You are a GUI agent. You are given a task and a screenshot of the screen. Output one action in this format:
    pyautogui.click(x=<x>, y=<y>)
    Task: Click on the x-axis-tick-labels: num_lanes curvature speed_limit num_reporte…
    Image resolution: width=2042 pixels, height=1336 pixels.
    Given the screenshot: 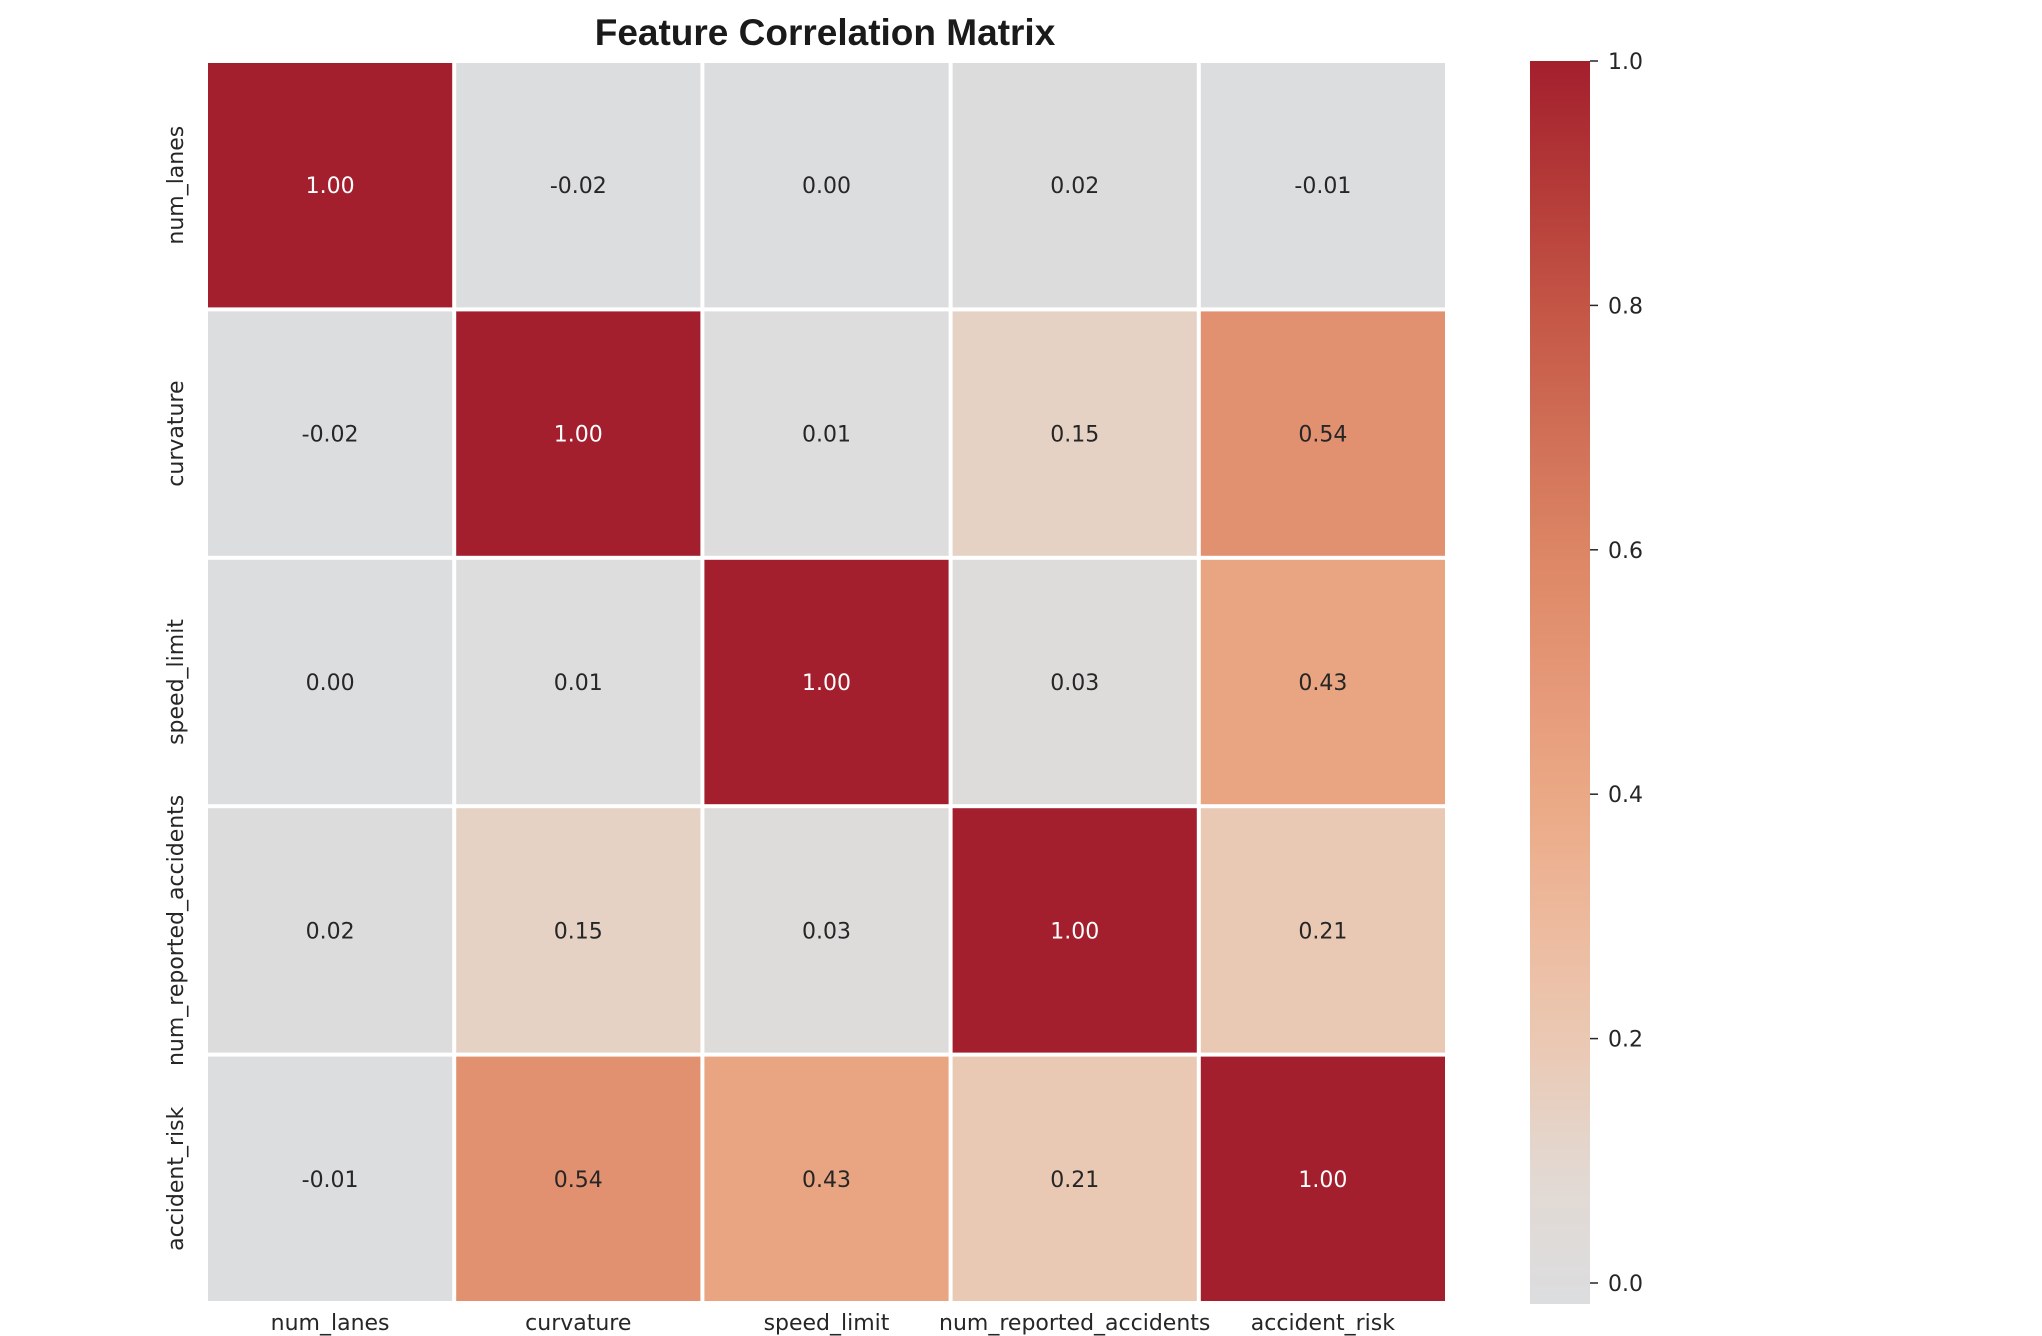 What is the action you would take?
    pyautogui.click(x=833, y=1323)
    